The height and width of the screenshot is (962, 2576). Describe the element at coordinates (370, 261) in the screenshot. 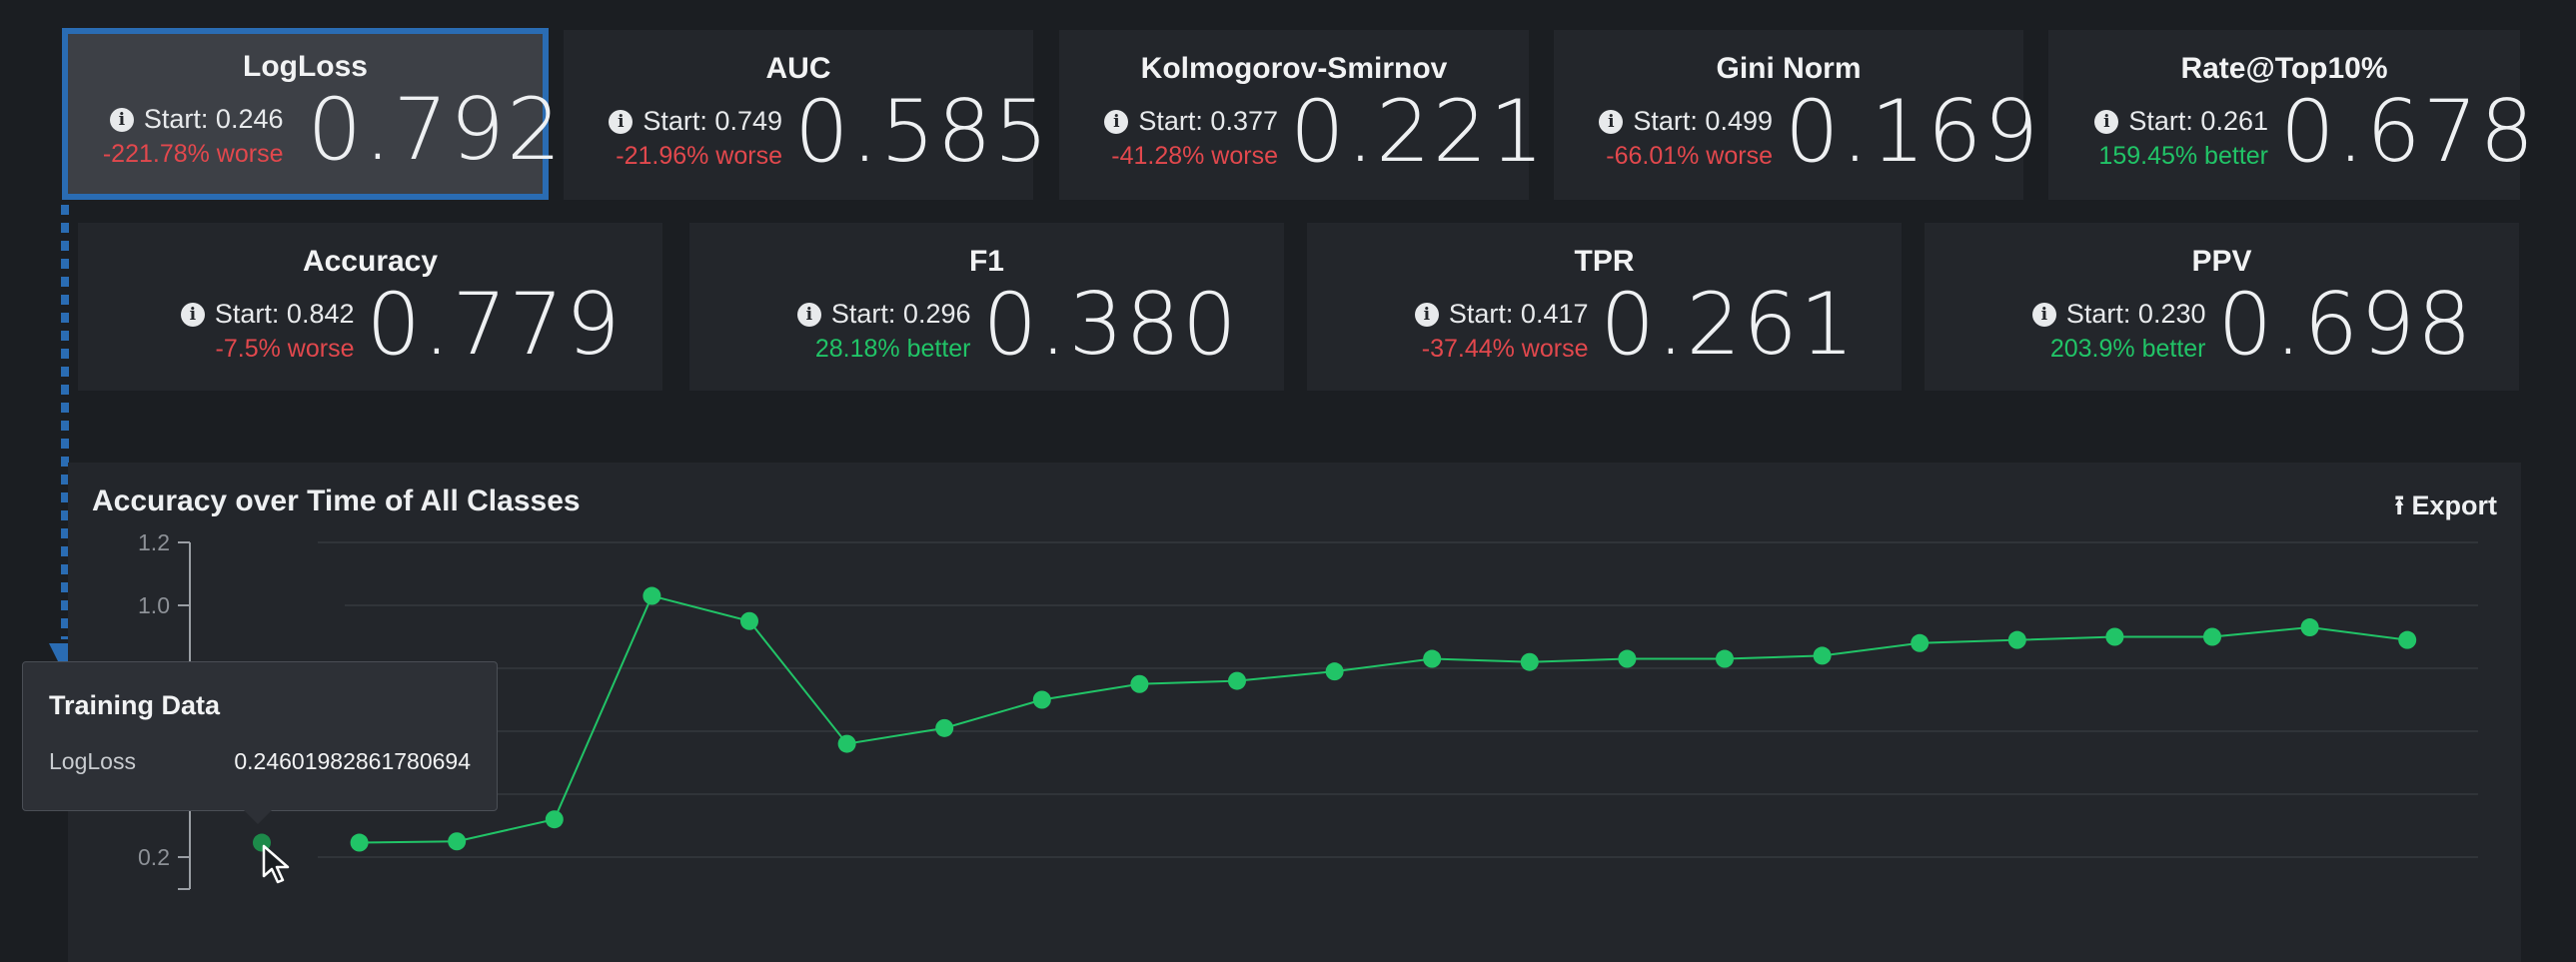

I see `metric-title: Accuracy` at that location.